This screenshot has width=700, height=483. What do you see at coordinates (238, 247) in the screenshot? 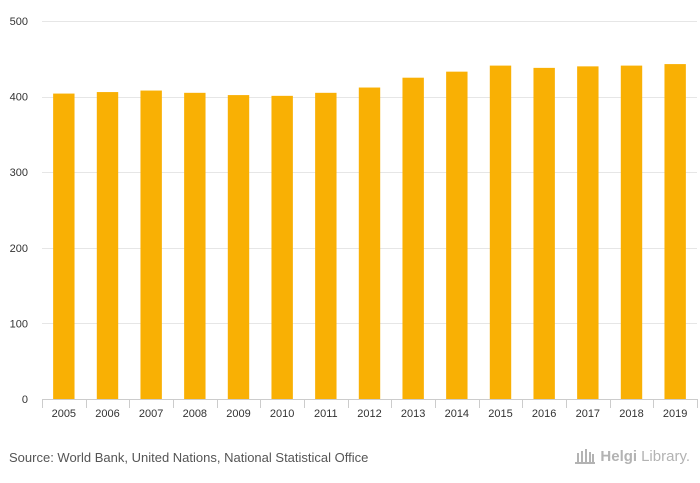
I see `bar-2009` at bounding box center [238, 247].